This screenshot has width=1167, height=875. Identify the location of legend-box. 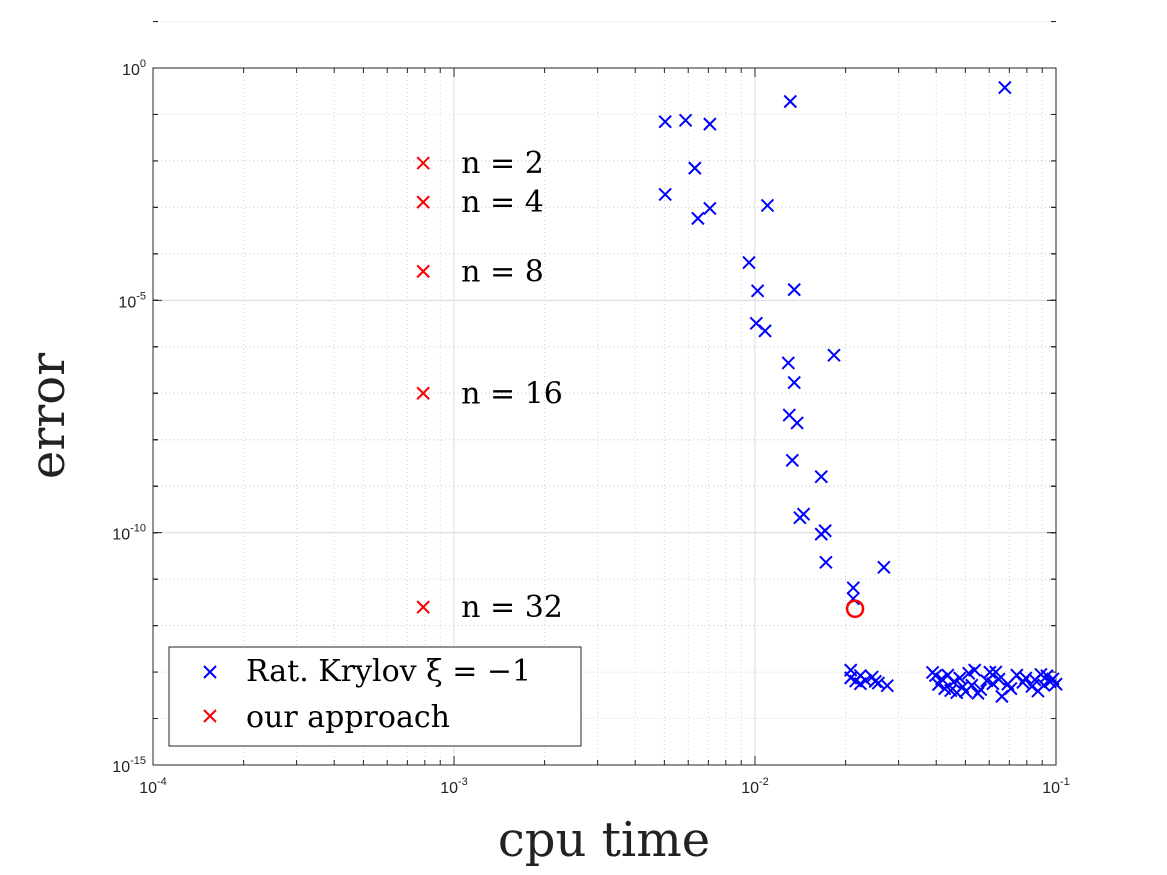
(375, 696).